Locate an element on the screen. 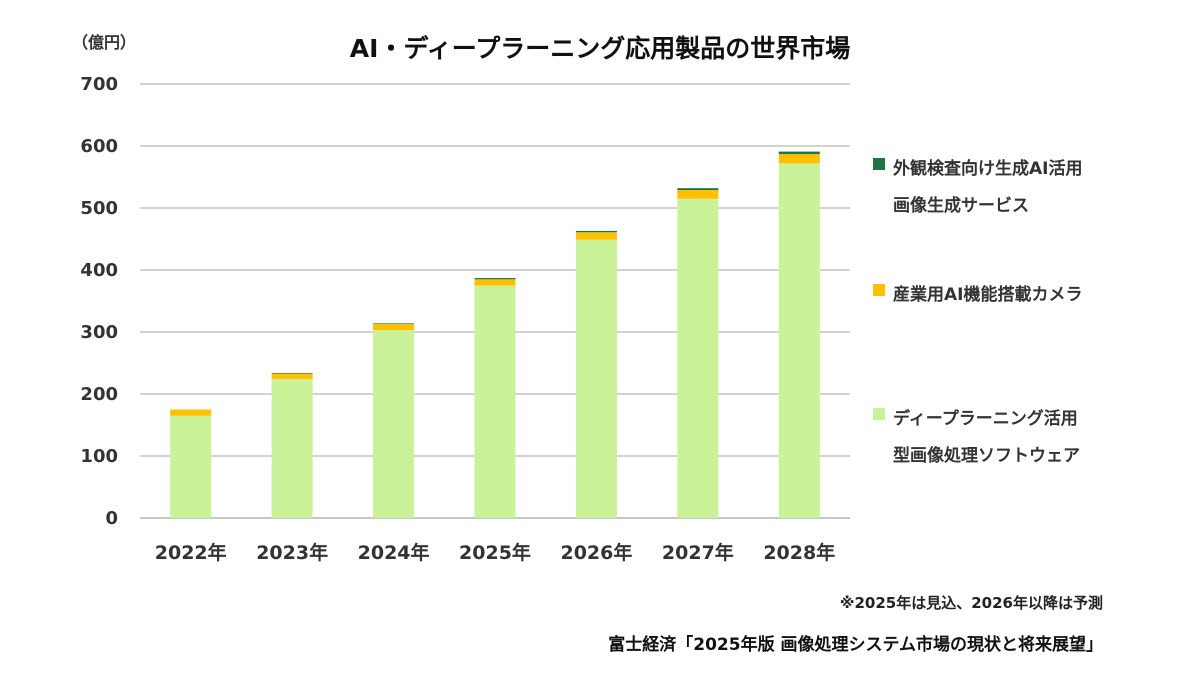 Image resolution: width=1200 pixels, height=675 pixels. y-tick-label-700: 700 is located at coordinates (99, 84).